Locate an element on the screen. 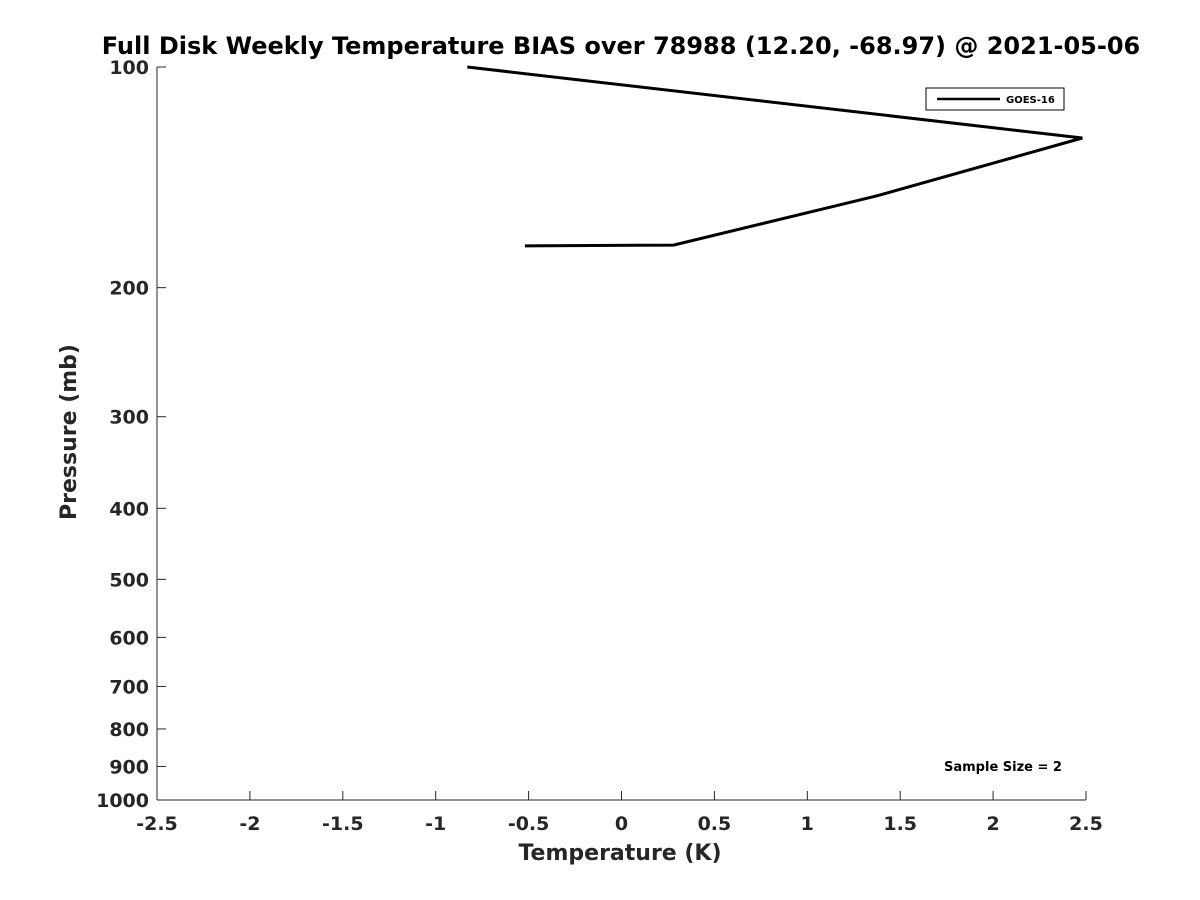  x-tick-label: -2.5 is located at coordinates (157, 824).